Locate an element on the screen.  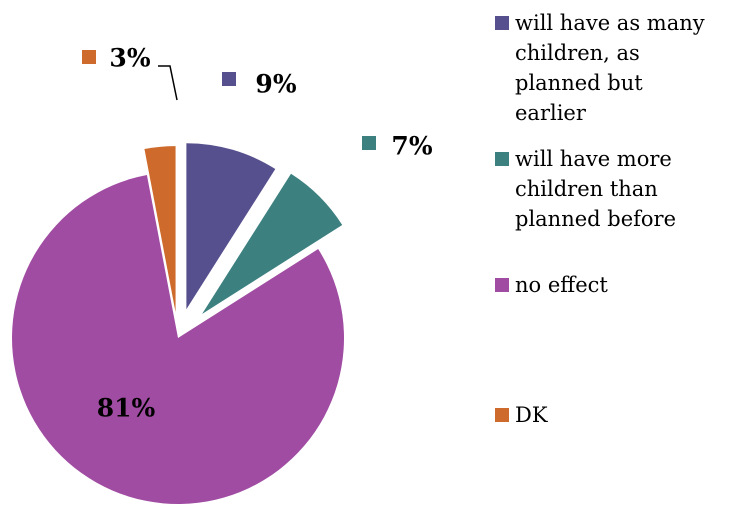
legend-entry-text: will have more is located at coordinates (593, 159).